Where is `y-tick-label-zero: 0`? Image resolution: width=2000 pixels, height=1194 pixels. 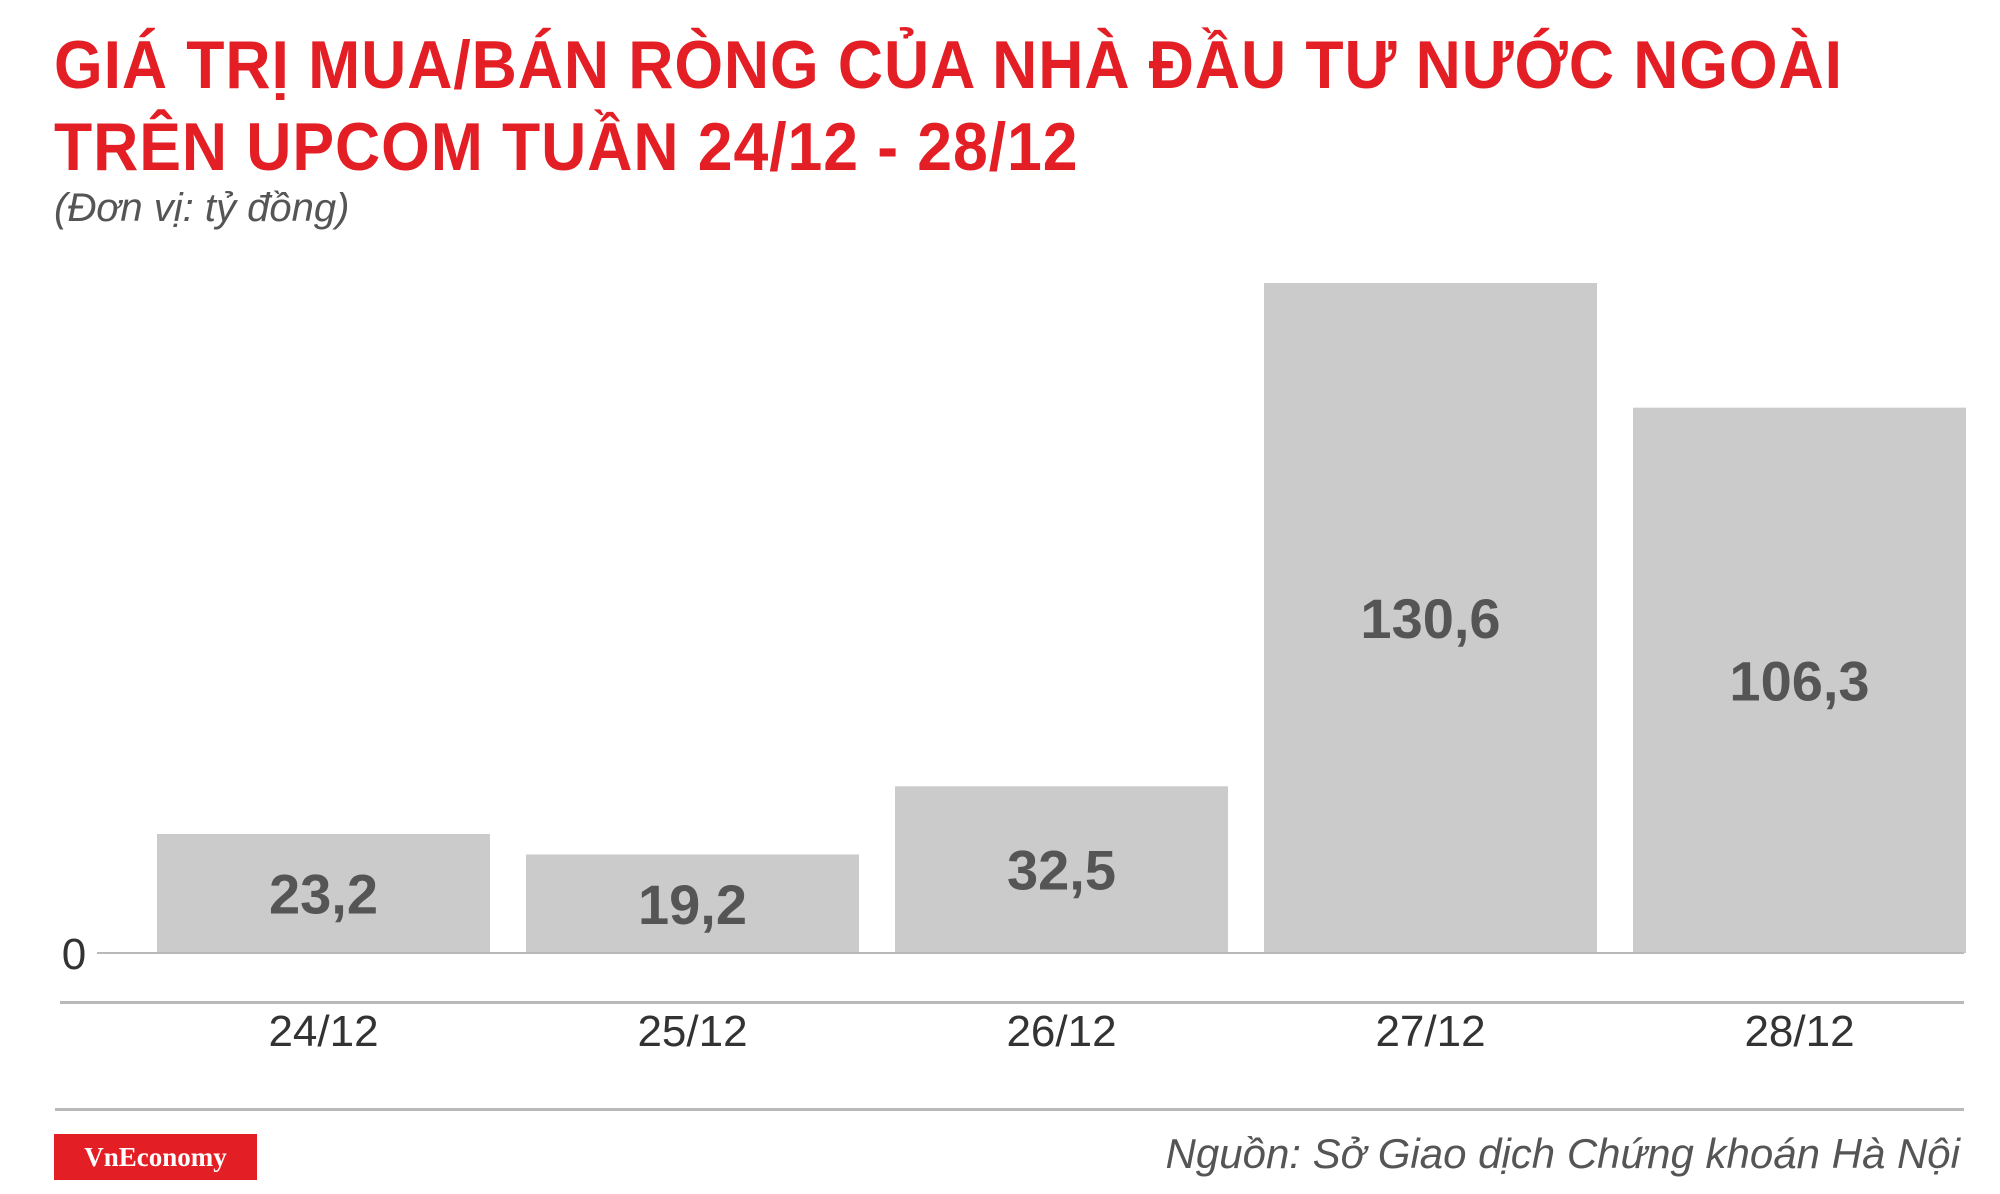
y-tick-label-zero: 0 is located at coordinates (74, 954).